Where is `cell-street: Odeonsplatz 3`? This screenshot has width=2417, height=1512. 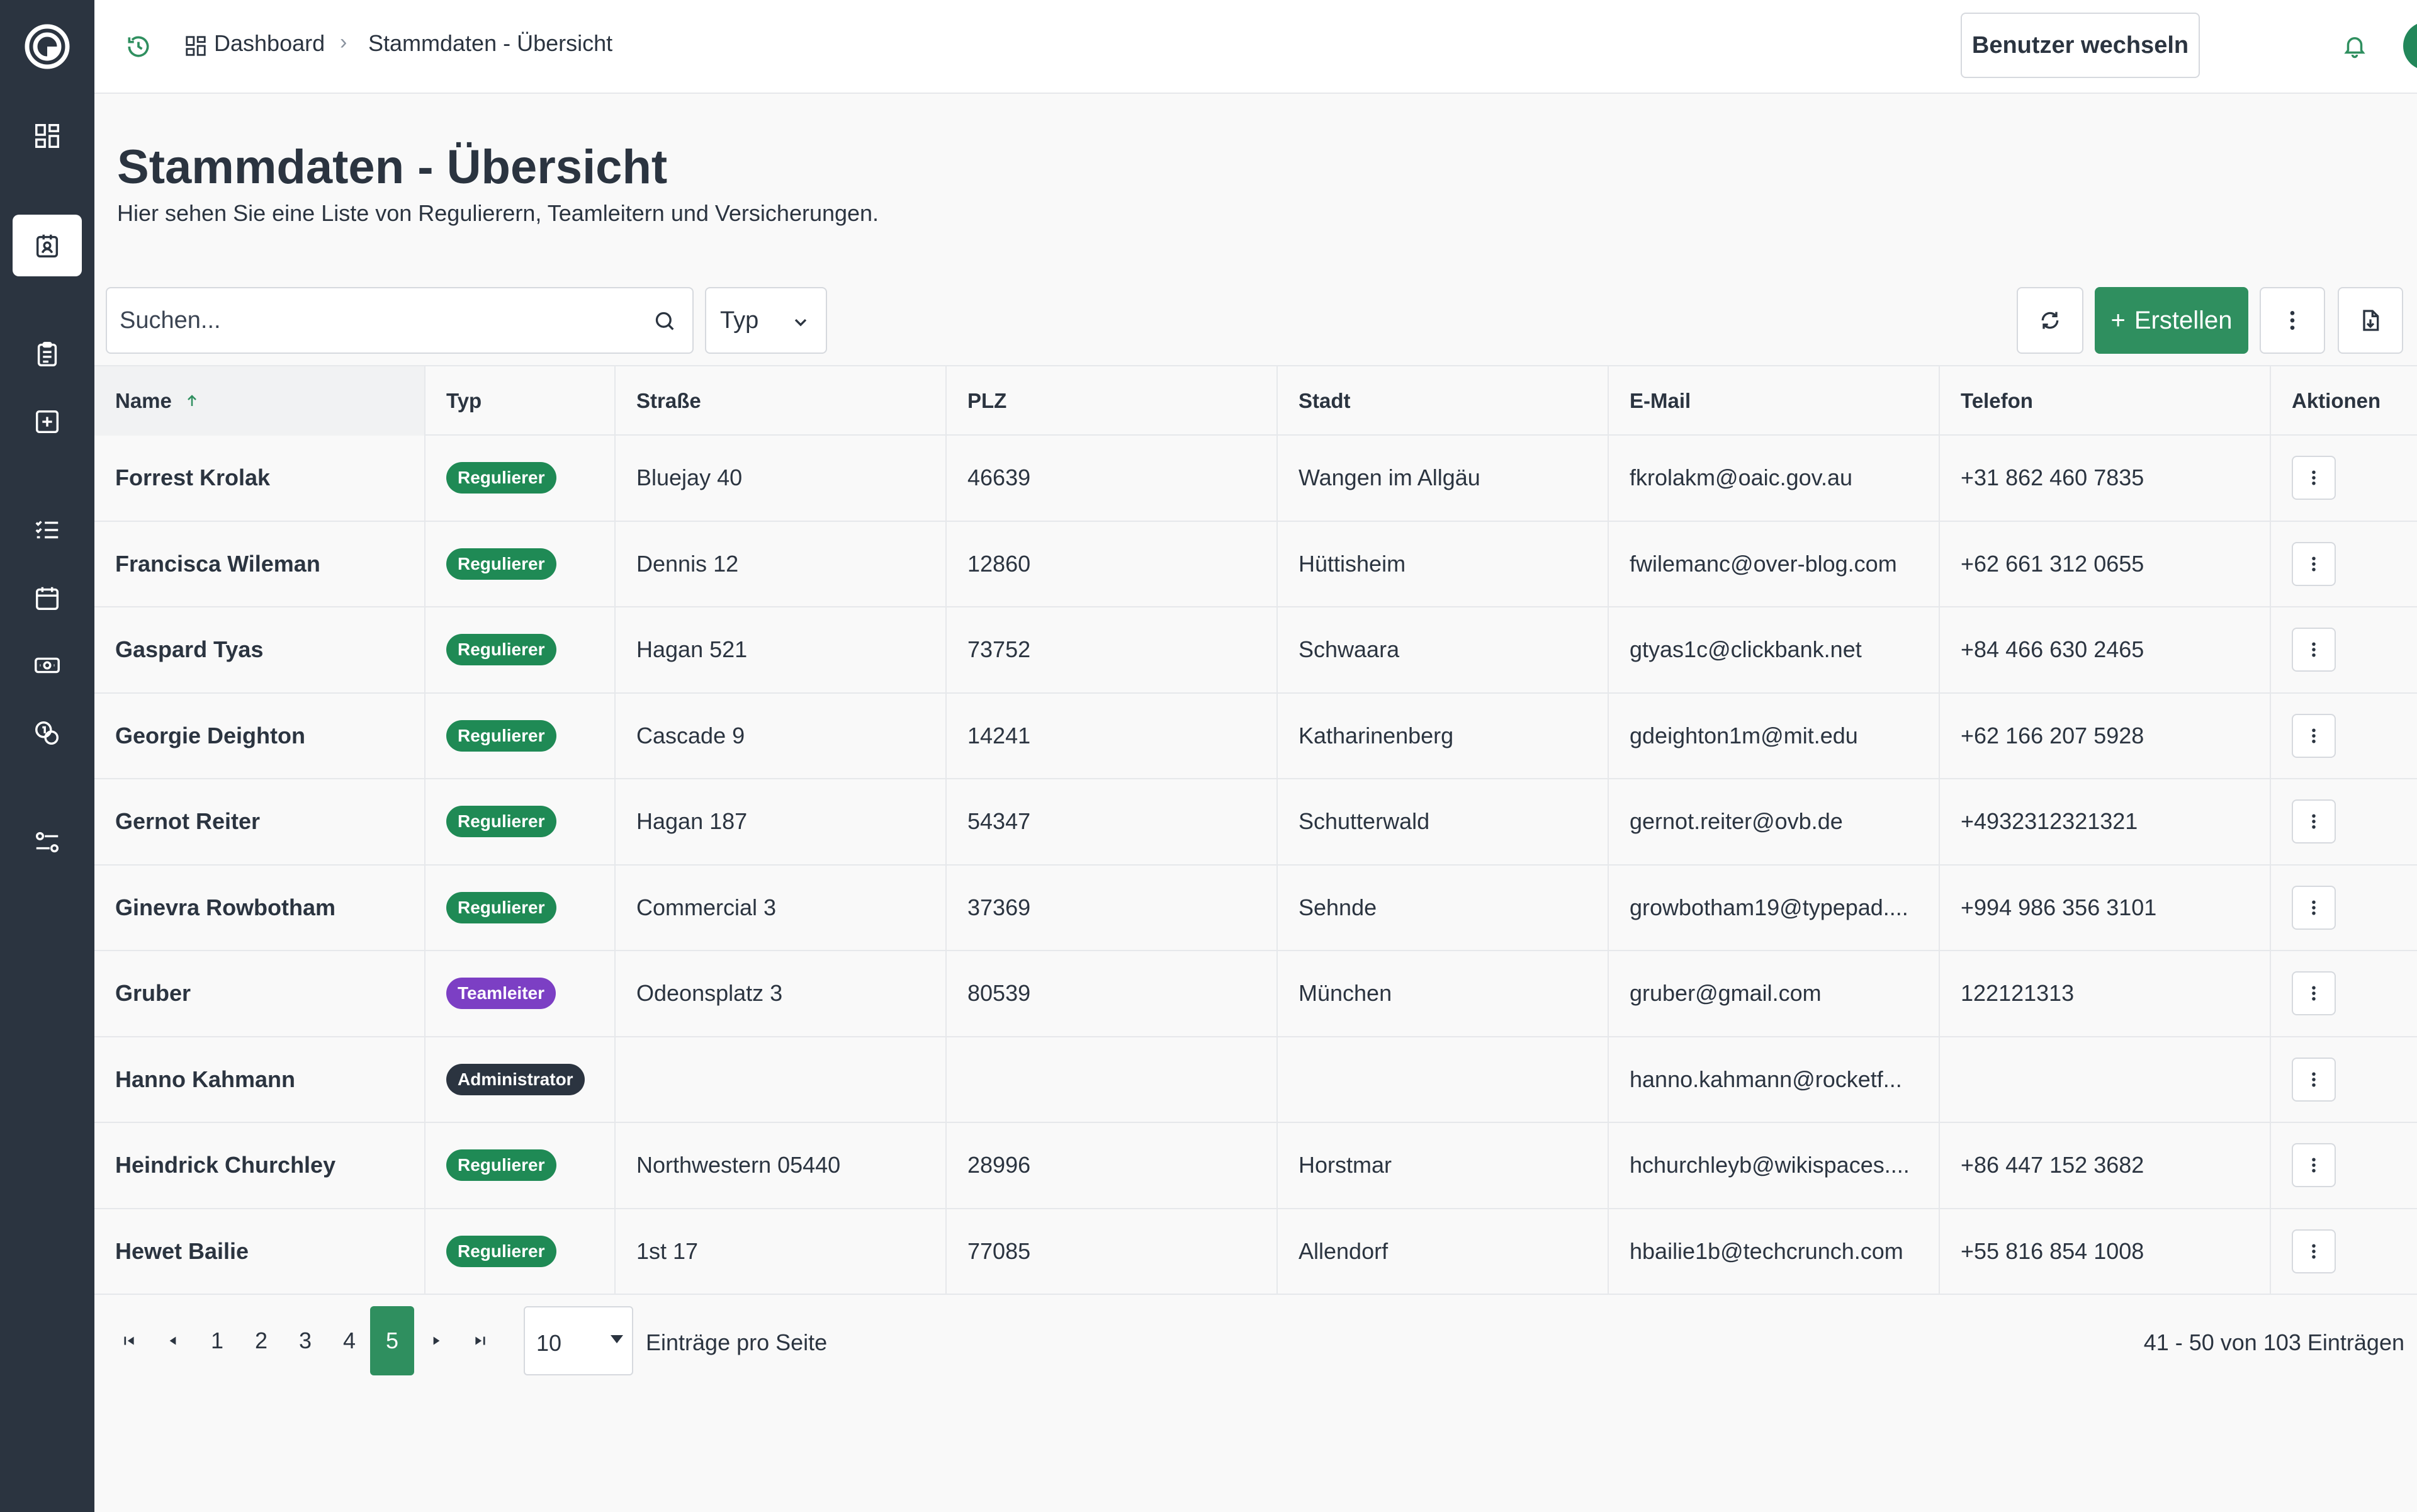
cell-street: Odeonsplatz 3 is located at coordinates (781, 993).